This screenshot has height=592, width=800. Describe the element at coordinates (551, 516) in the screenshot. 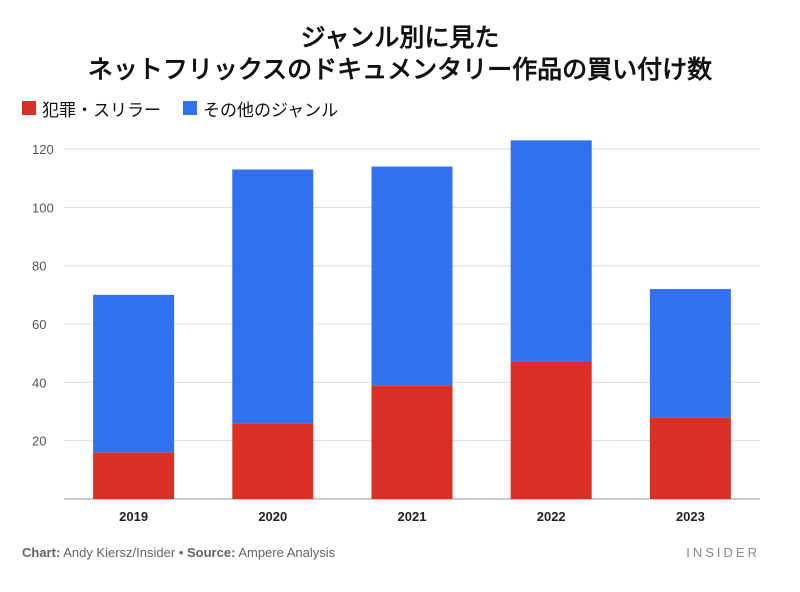

I see `x-tick-label-2022: 2022` at that location.